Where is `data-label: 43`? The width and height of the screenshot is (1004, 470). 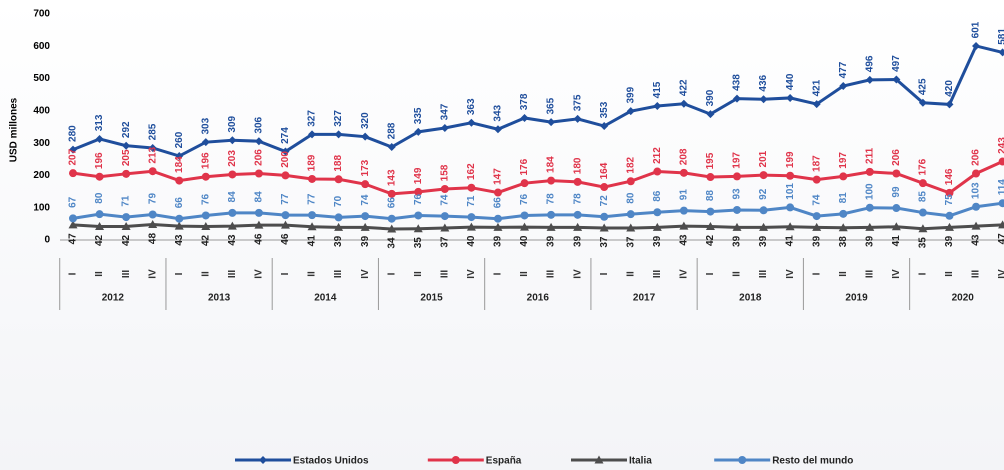 data-label: 43 is located at coordinates (684, 240).